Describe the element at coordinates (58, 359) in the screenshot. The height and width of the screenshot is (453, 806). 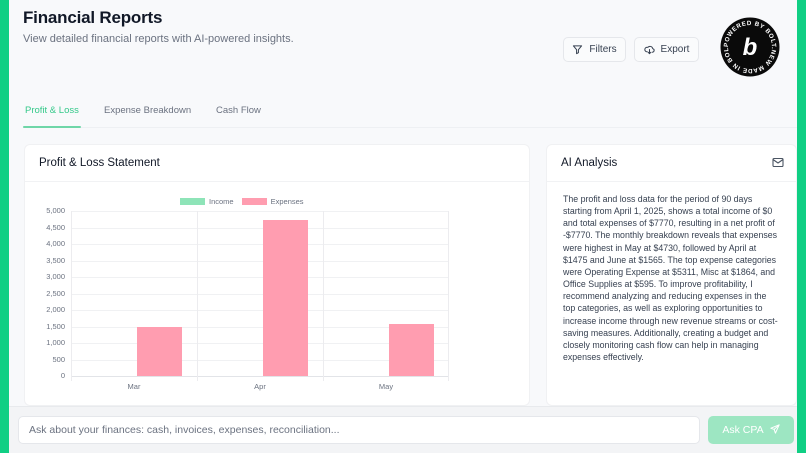
I see `y-tick: 500` at that location.